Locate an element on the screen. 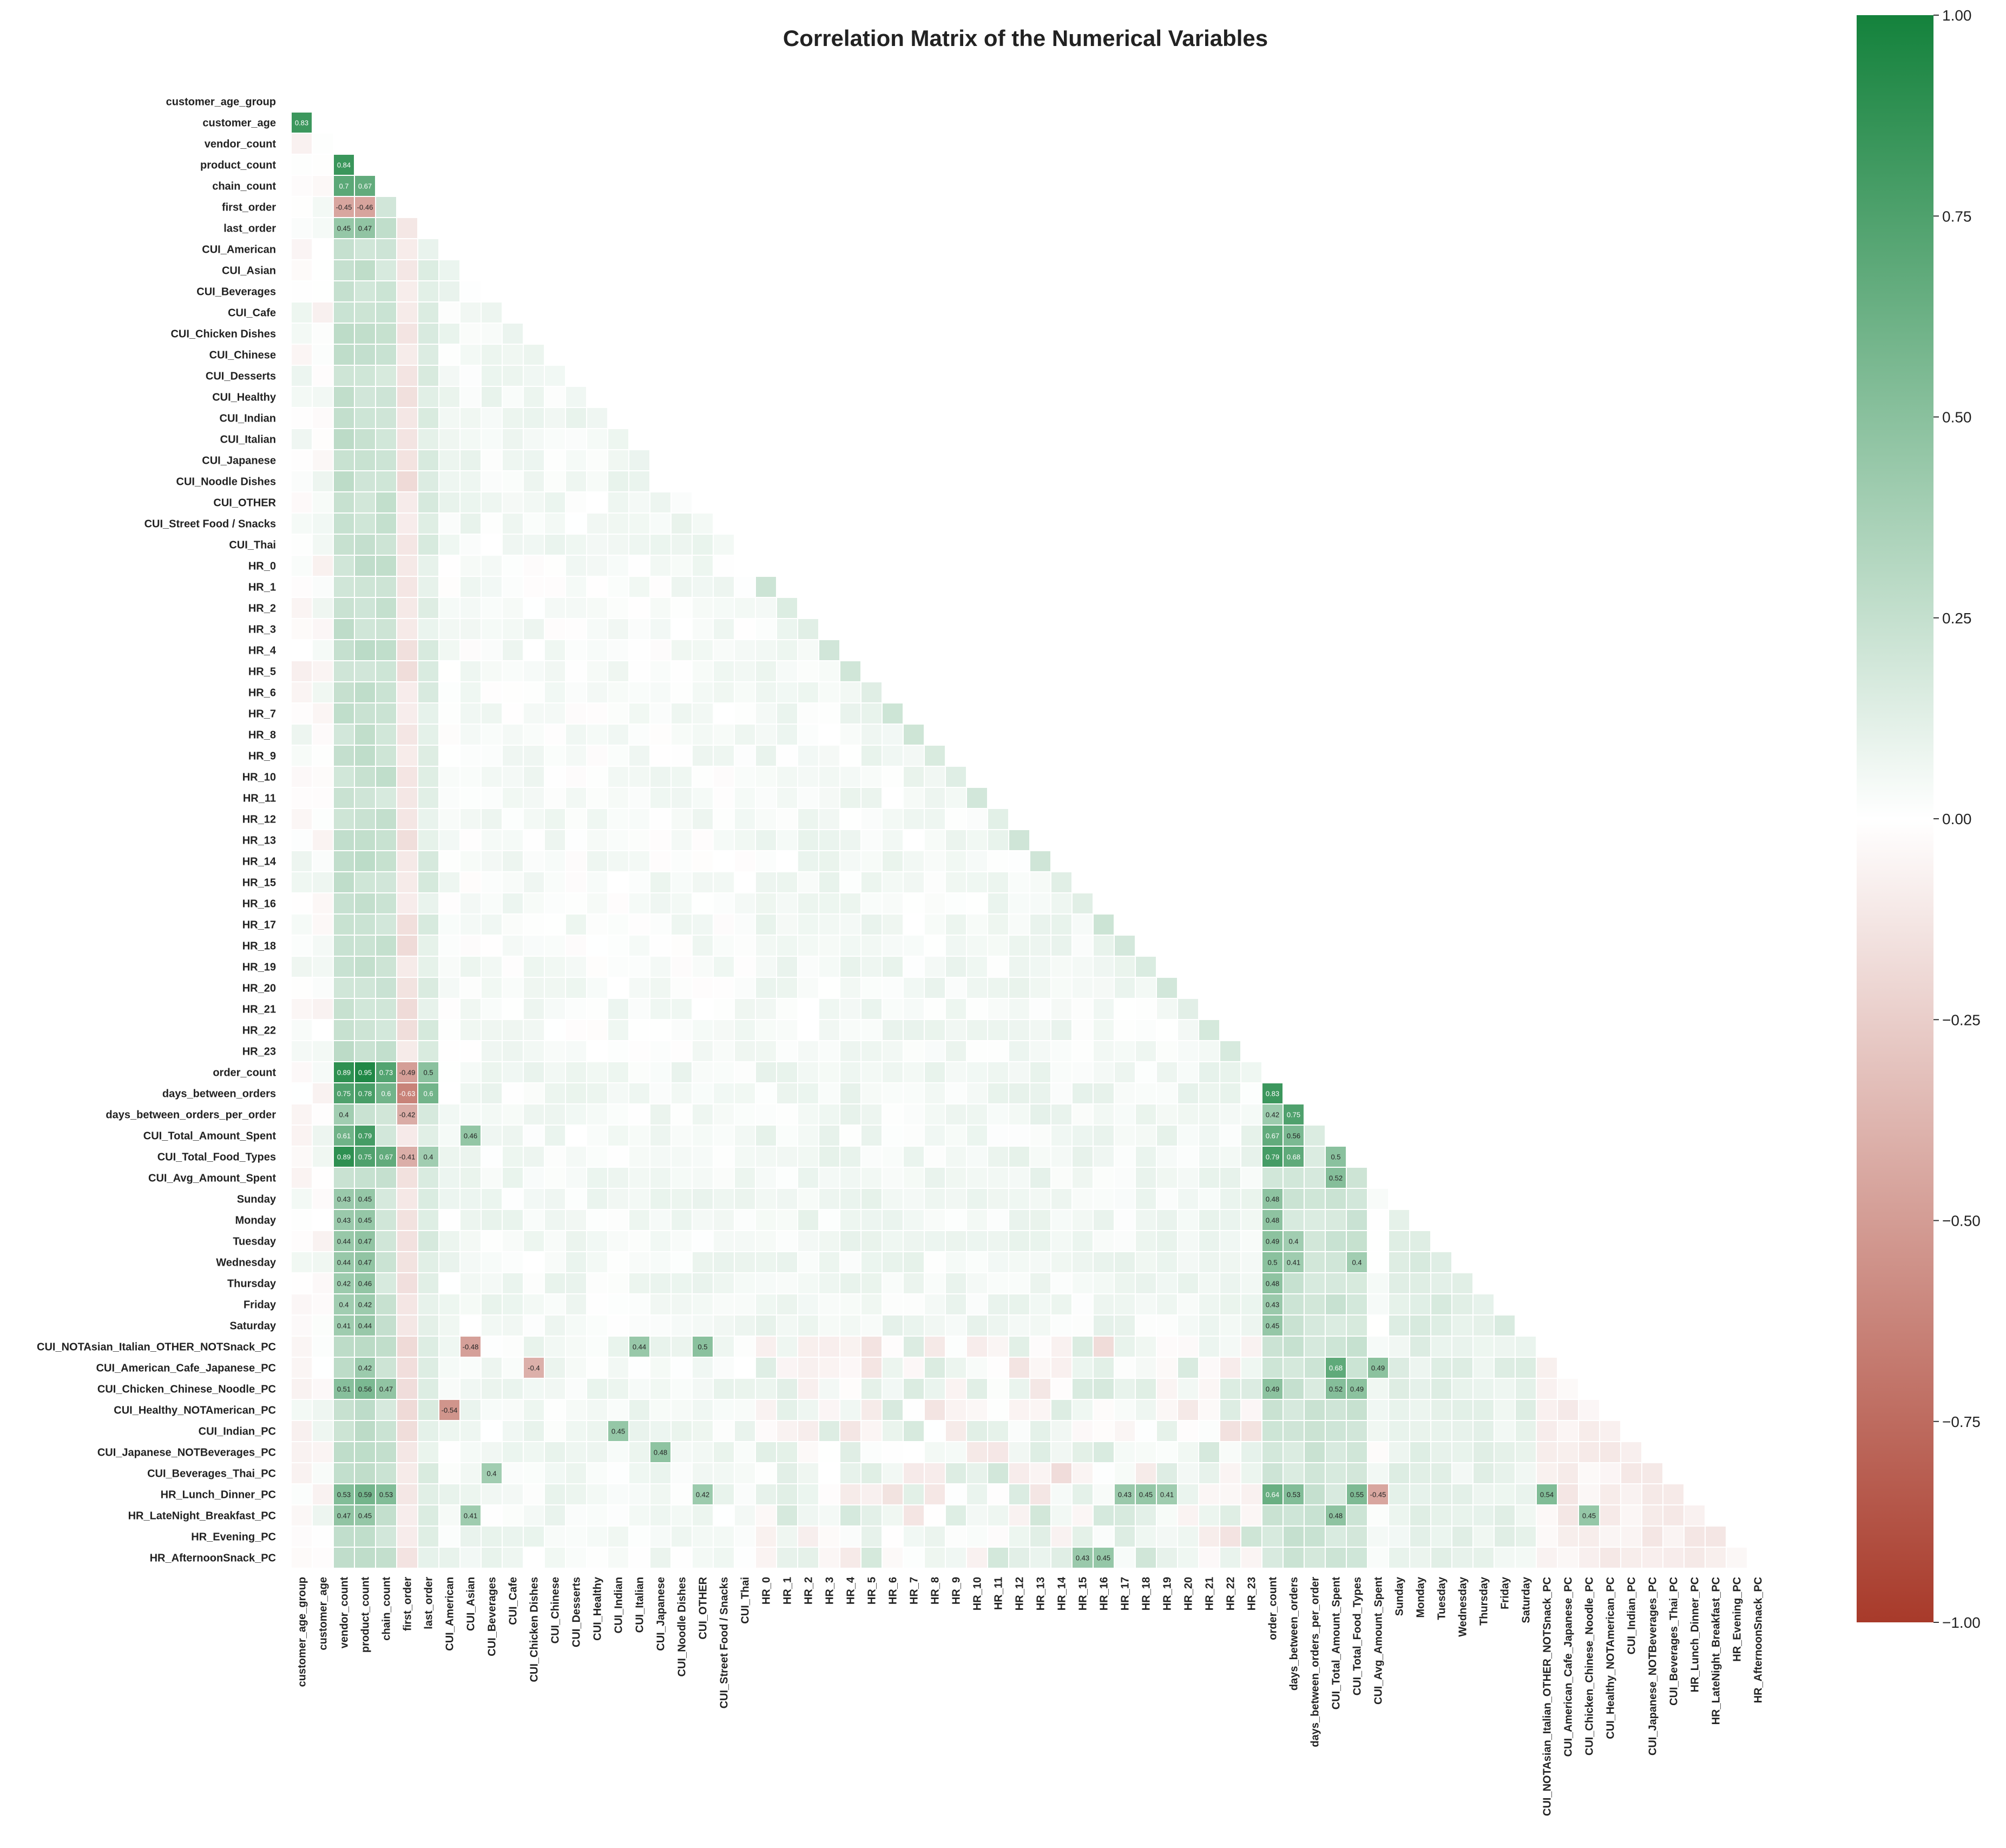 The image size is (2006, 1848). row-label-days-between-orders-per-order: days_between_orders_per_order is located at coordinates (191, 1115).